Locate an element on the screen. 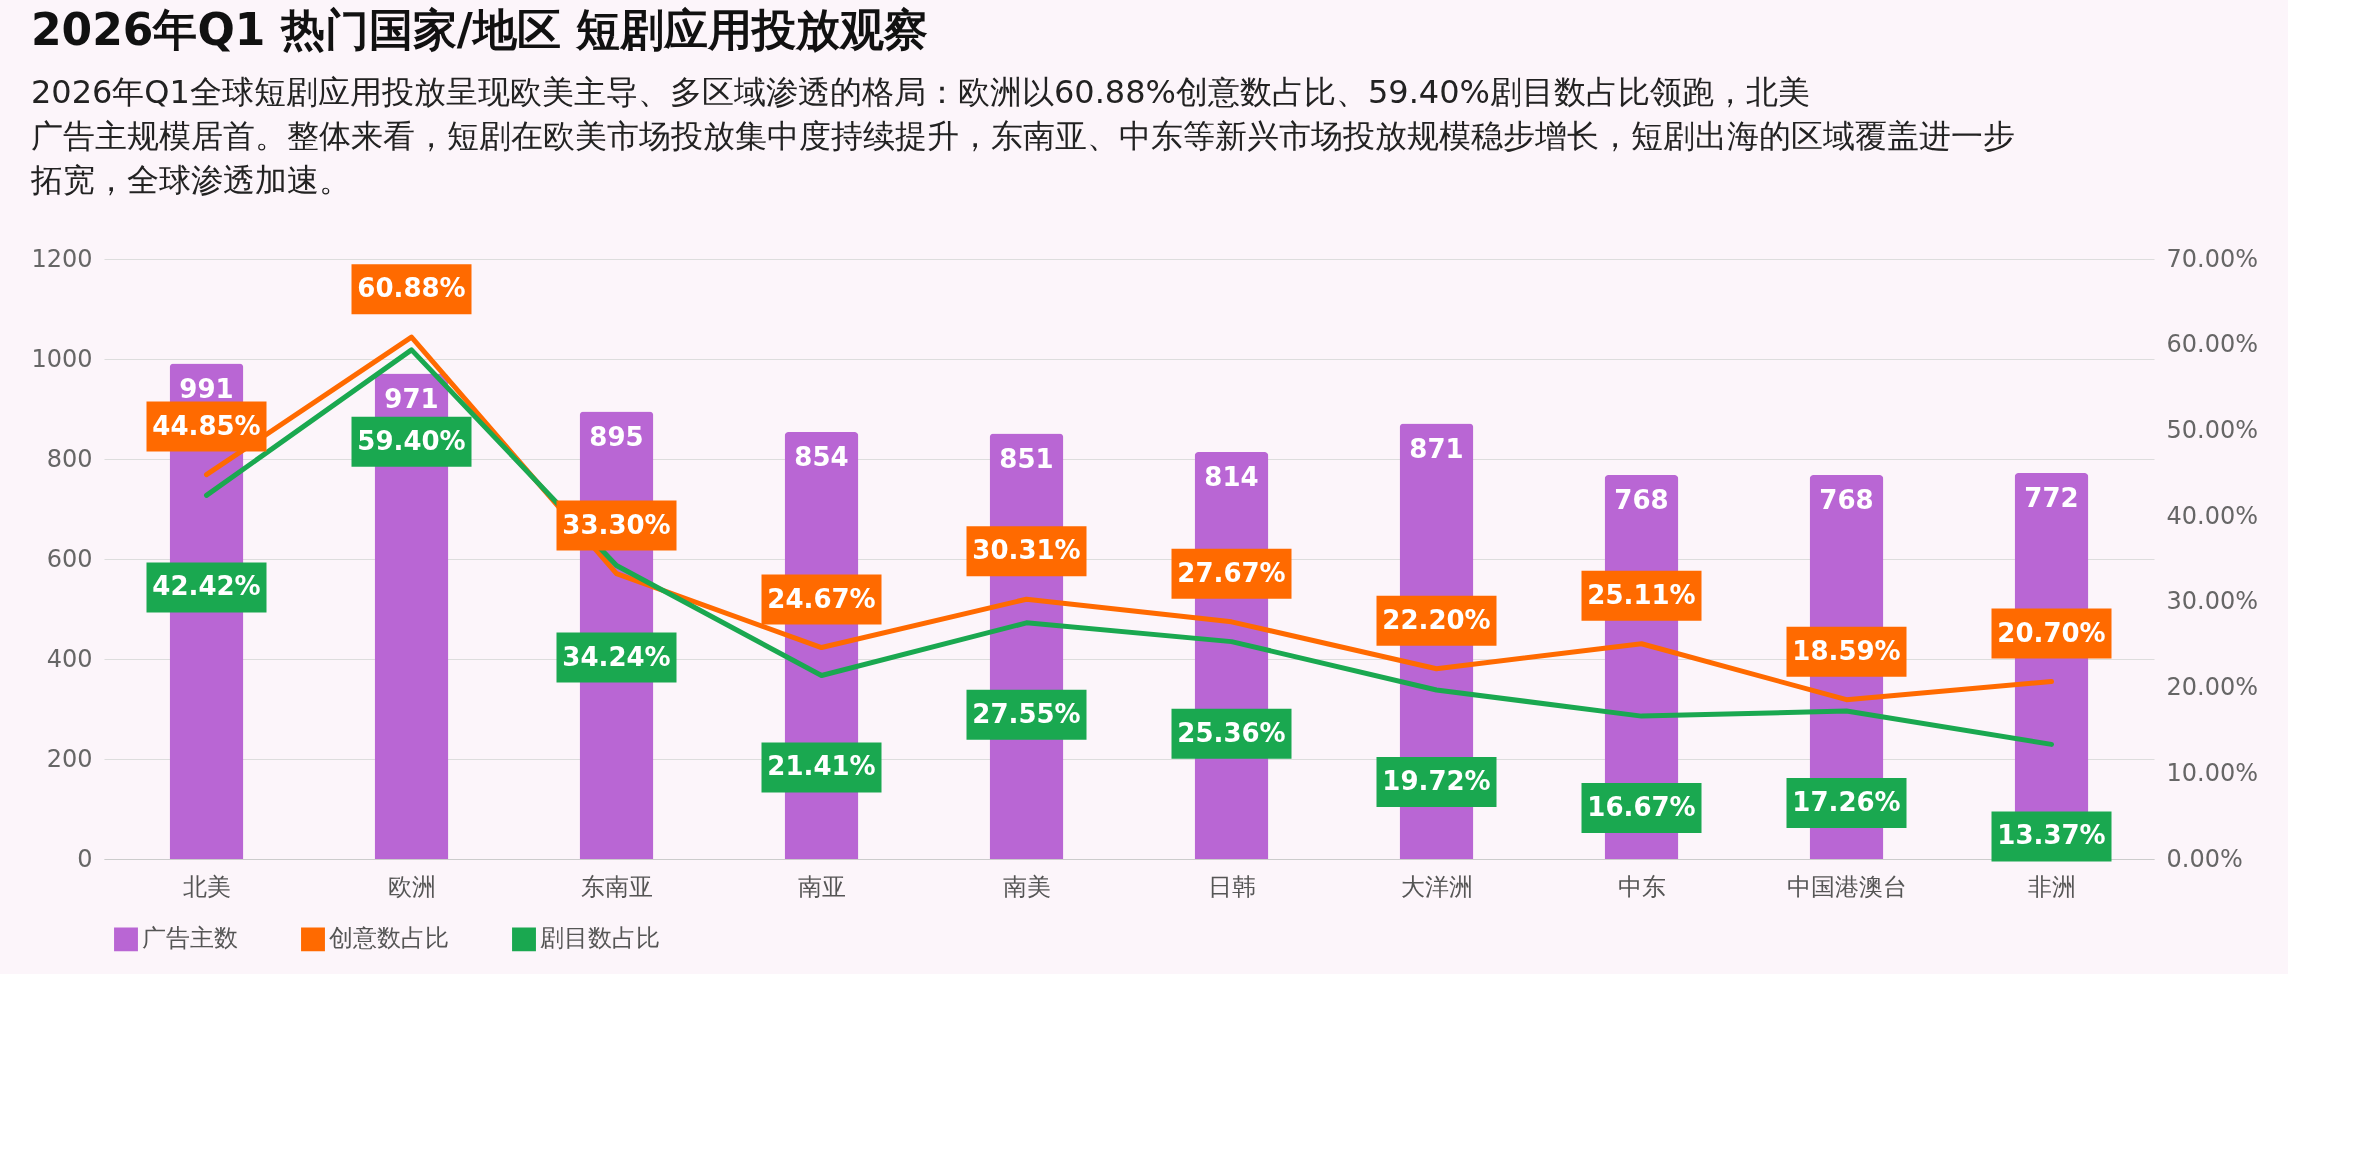 The height and width of the screenshot is (1149, 2363). chart-title: 2026年Q1 热门国家/地区 短剧应用投放观察 is located at coordinates (479, 29).